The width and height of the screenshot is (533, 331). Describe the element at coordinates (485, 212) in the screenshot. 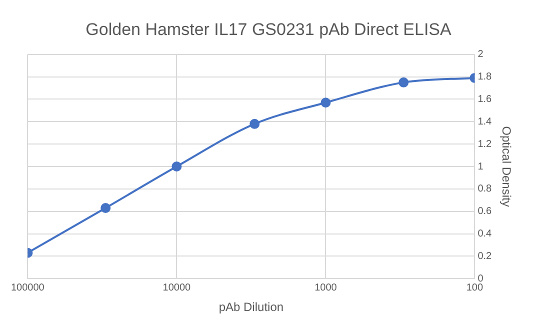

I see `y-tick-label: 0.6` at that location.